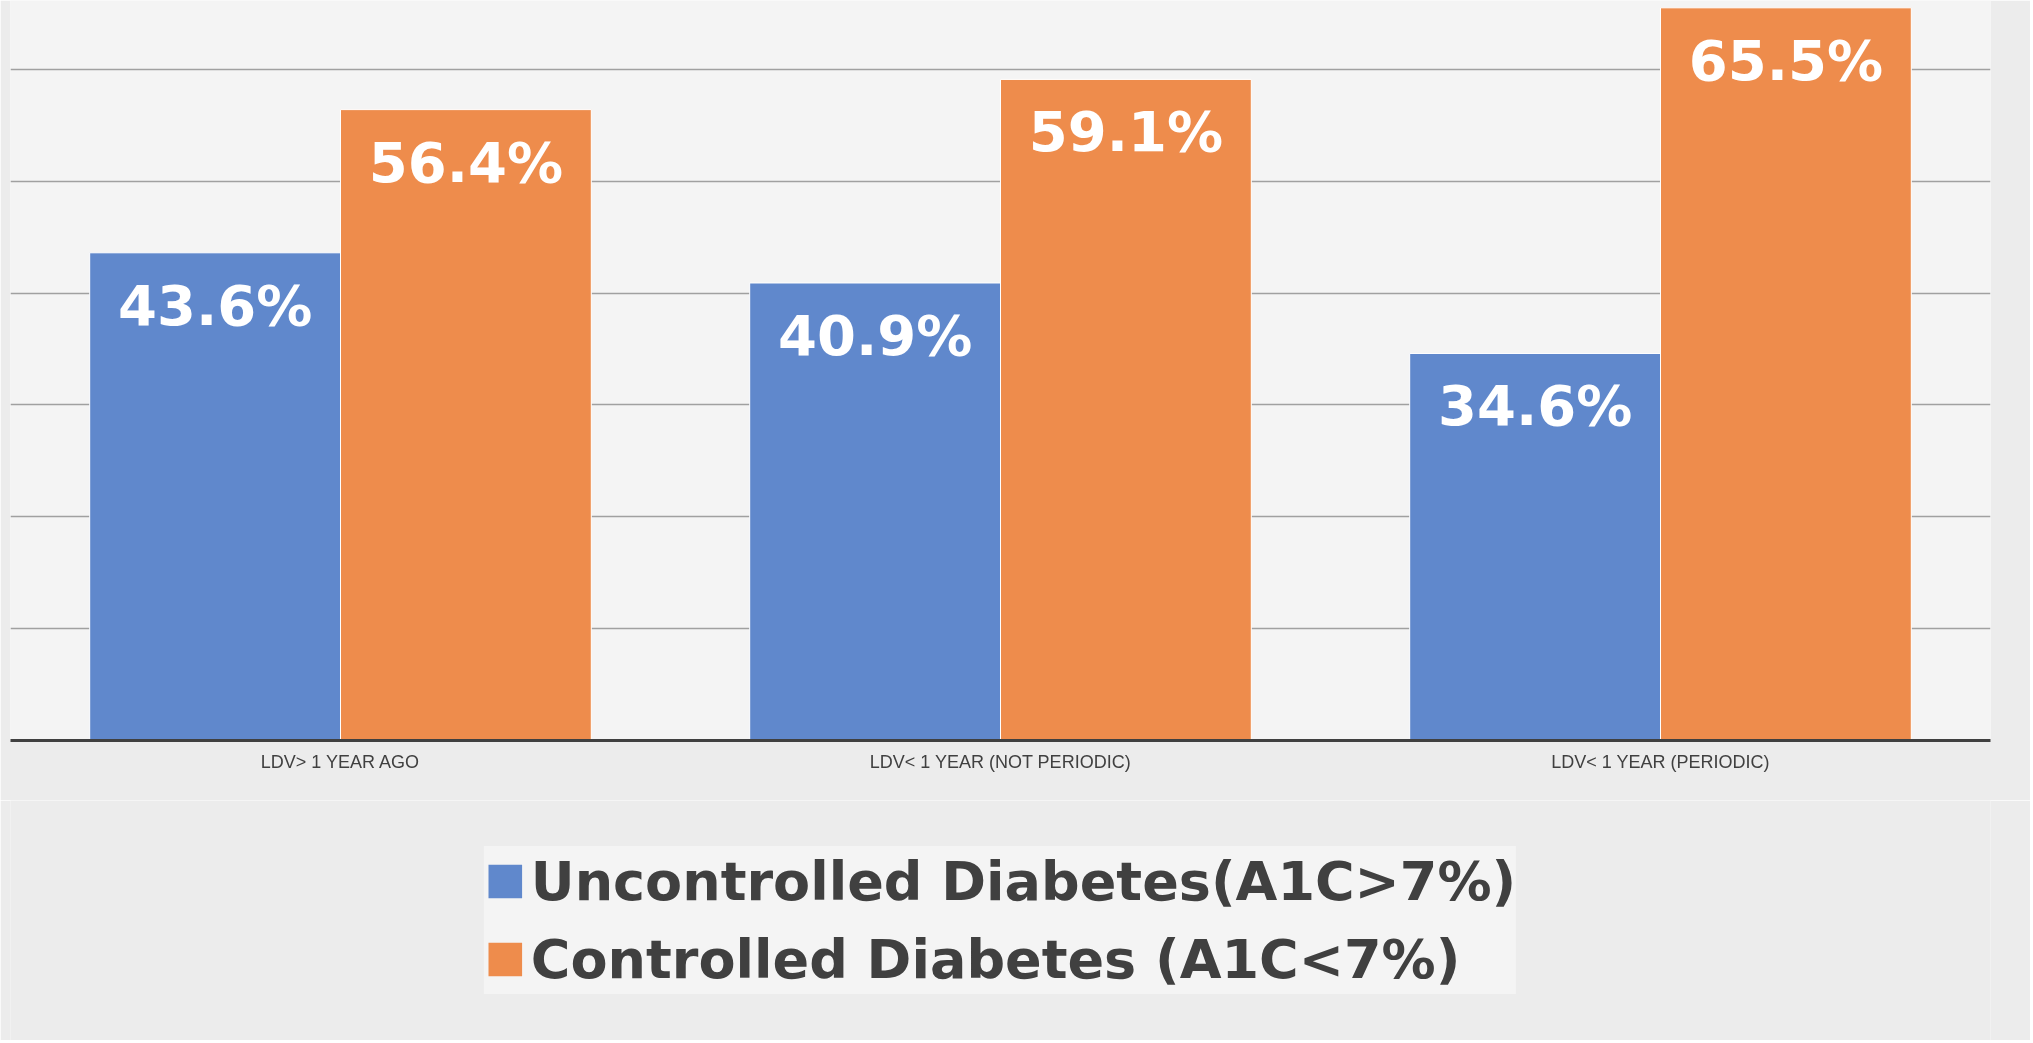  I want to click on x-tick-label: LDV< 1 YEAR (NOT PERIODIC), so click(1000, 761).